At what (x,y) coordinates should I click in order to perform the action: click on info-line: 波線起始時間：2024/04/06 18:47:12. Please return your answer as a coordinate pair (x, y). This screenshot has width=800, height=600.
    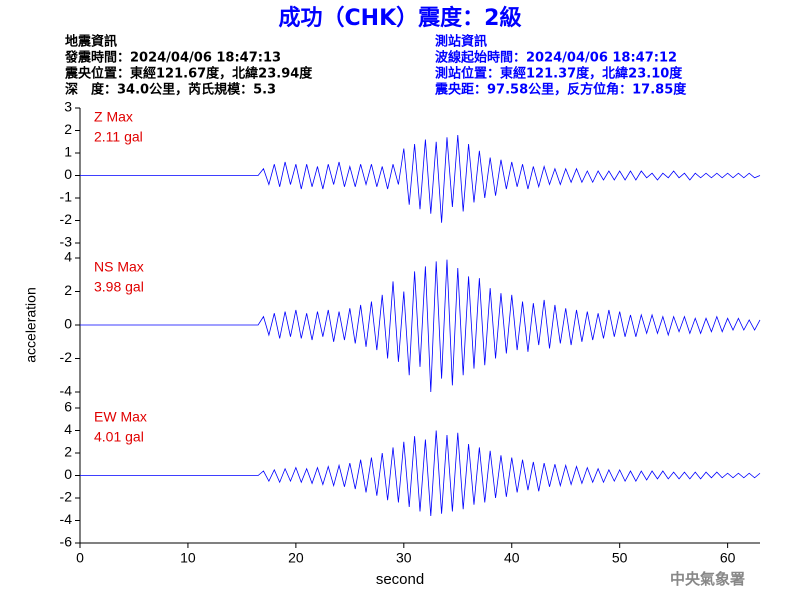
    Looking at the image, I should click on (556, 58).